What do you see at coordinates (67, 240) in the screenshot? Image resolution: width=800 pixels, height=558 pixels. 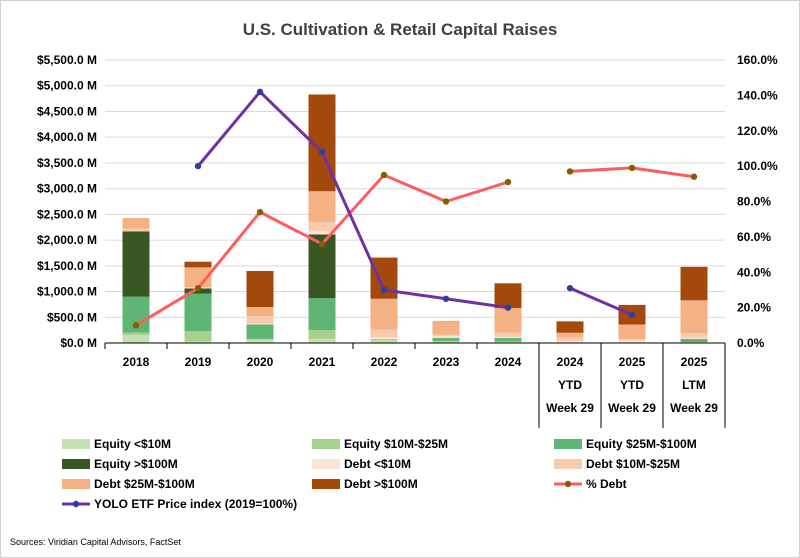 I see `y-left-tick-label: $2,000.0 M` at bounding box center [67, 240].